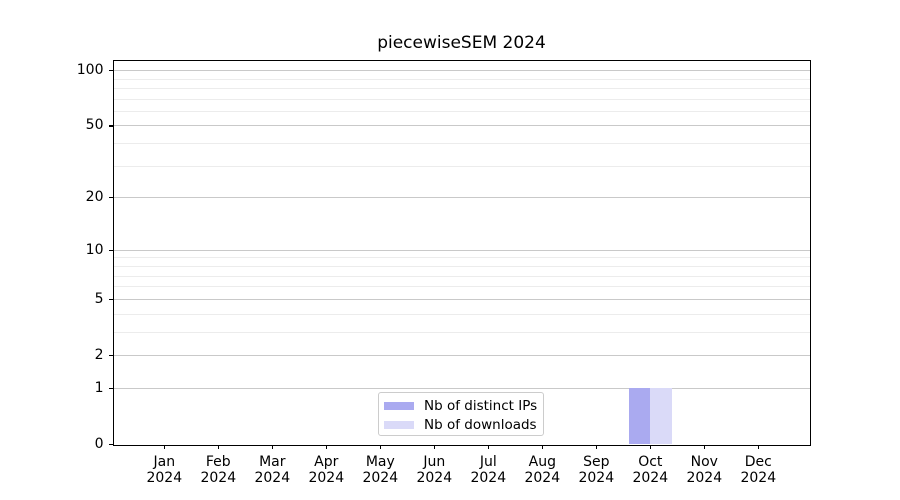 The image size is (900, 500). Describe the element at coordinates (380, 461) in the screenshot. I see `x-tick-month: May` at that location.